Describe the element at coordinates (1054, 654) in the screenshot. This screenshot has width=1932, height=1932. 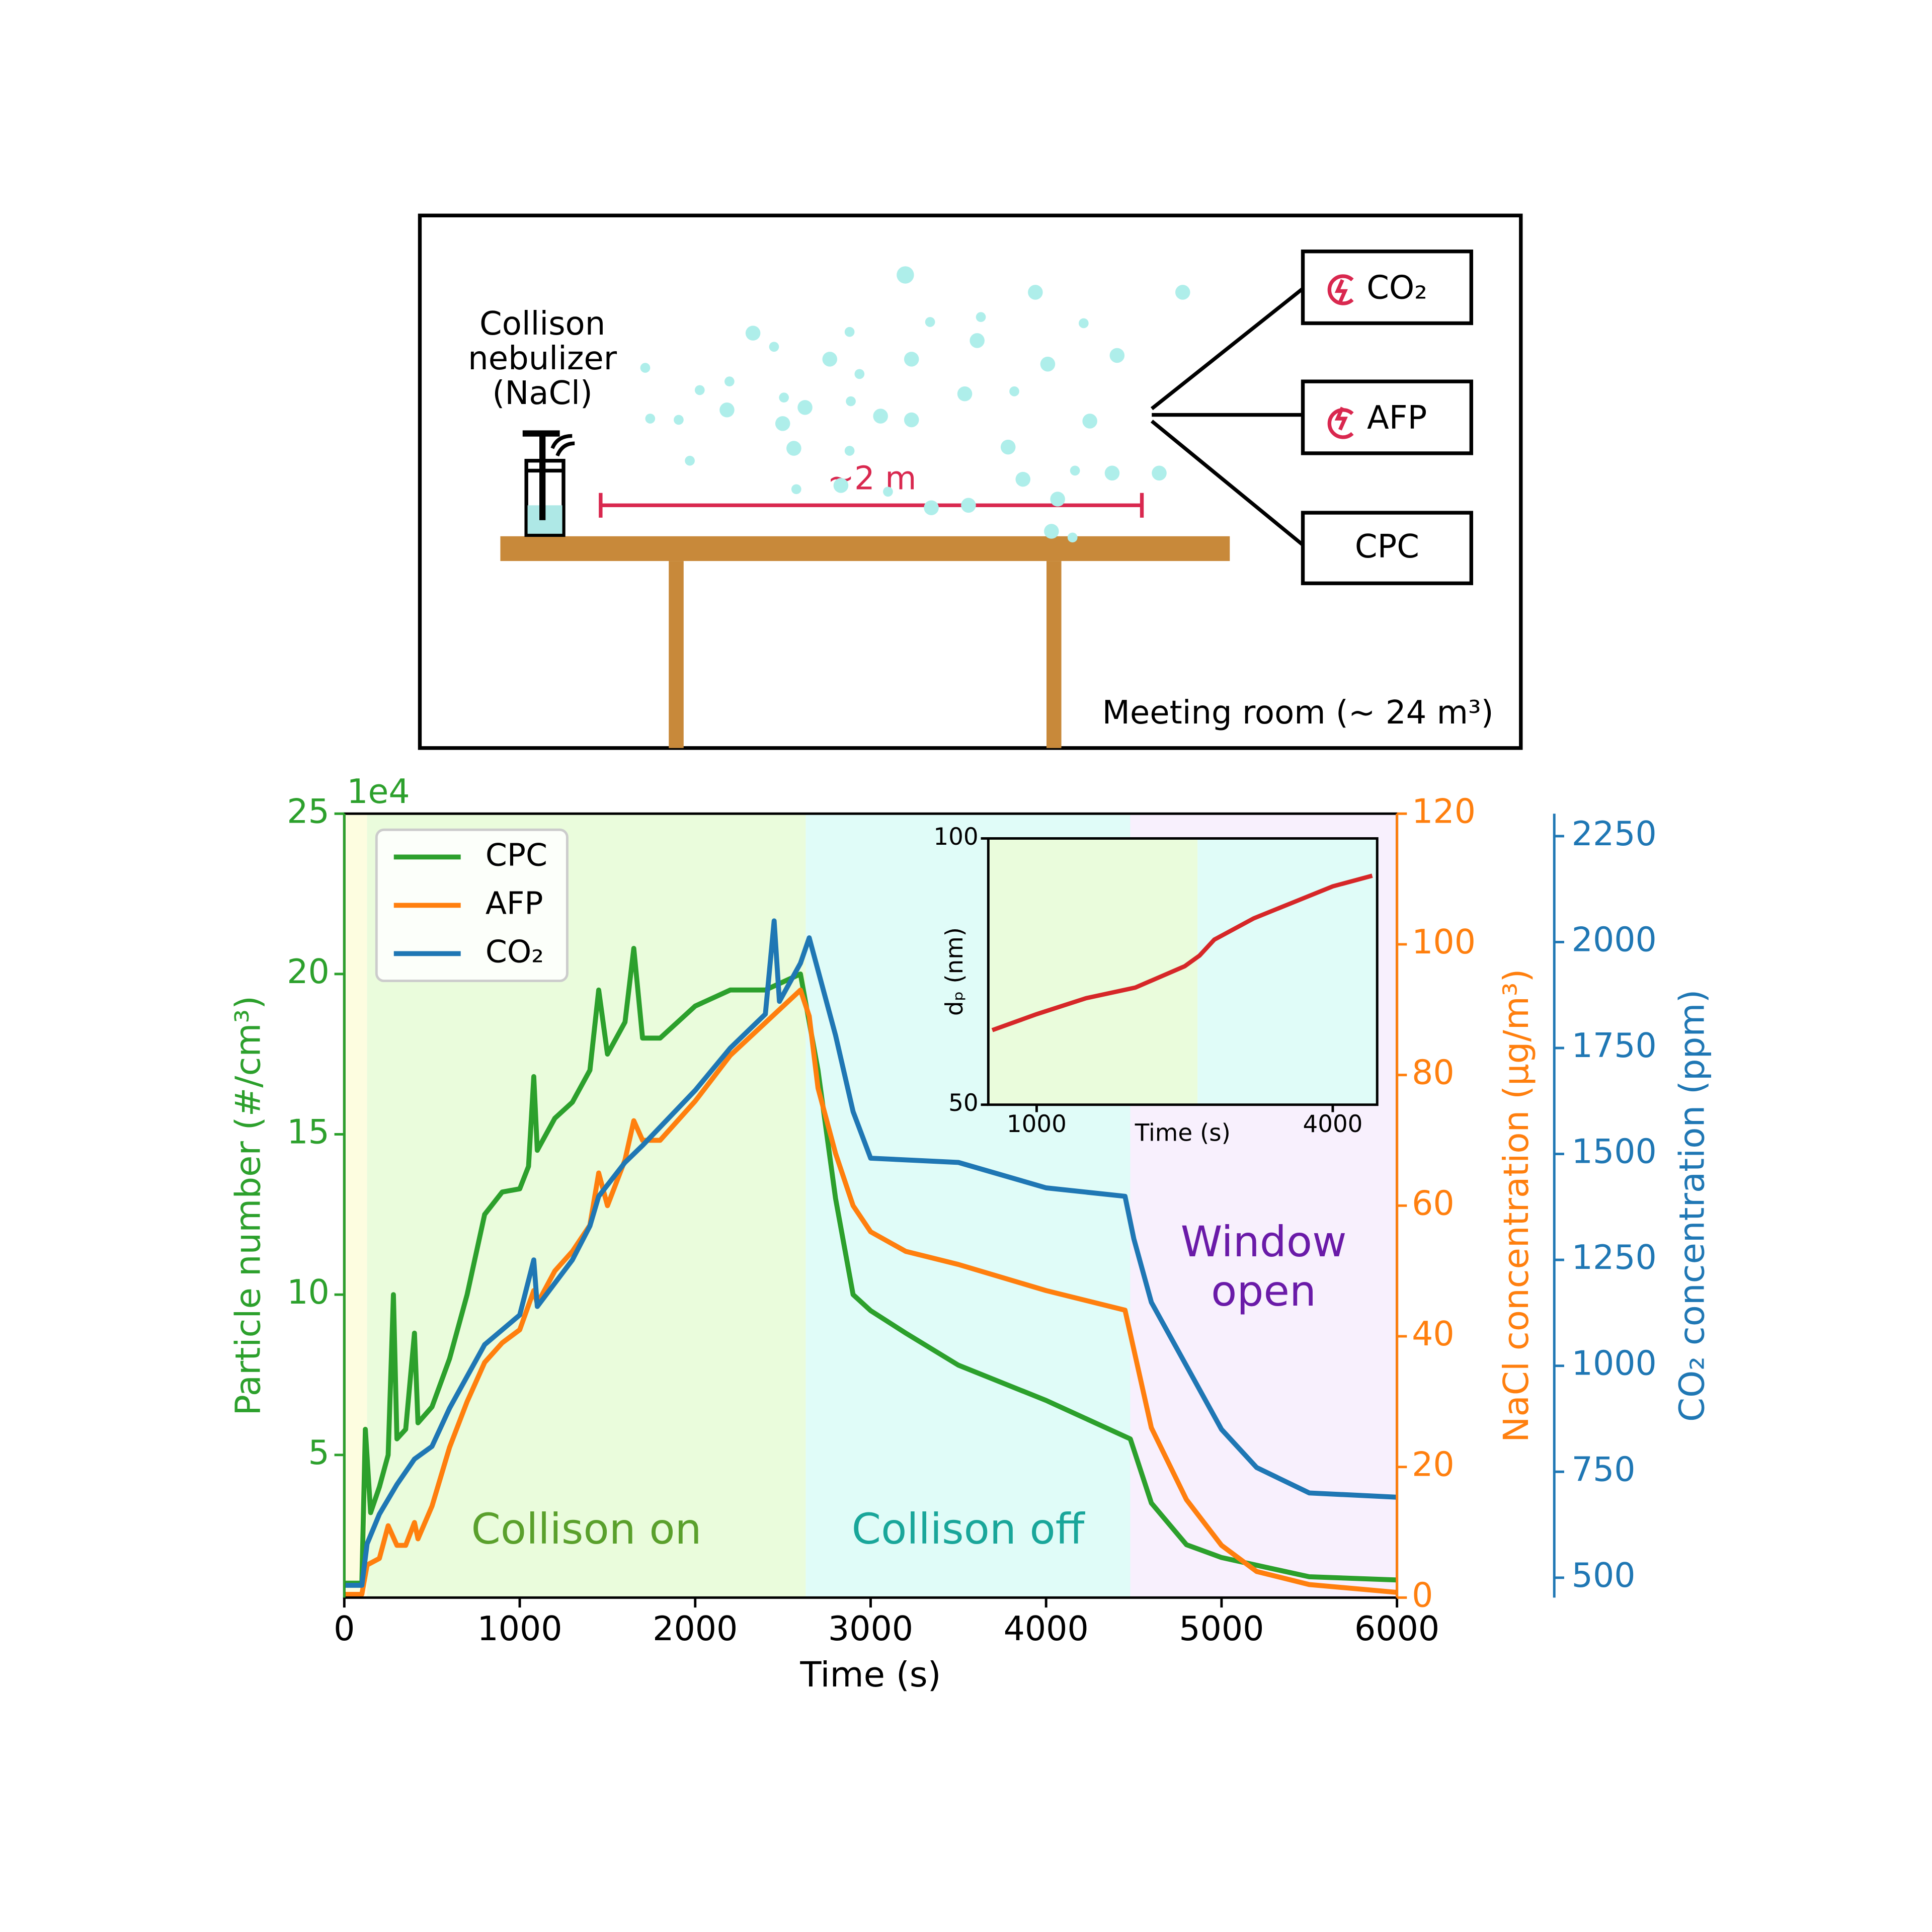
I see `table-leg` at that location.